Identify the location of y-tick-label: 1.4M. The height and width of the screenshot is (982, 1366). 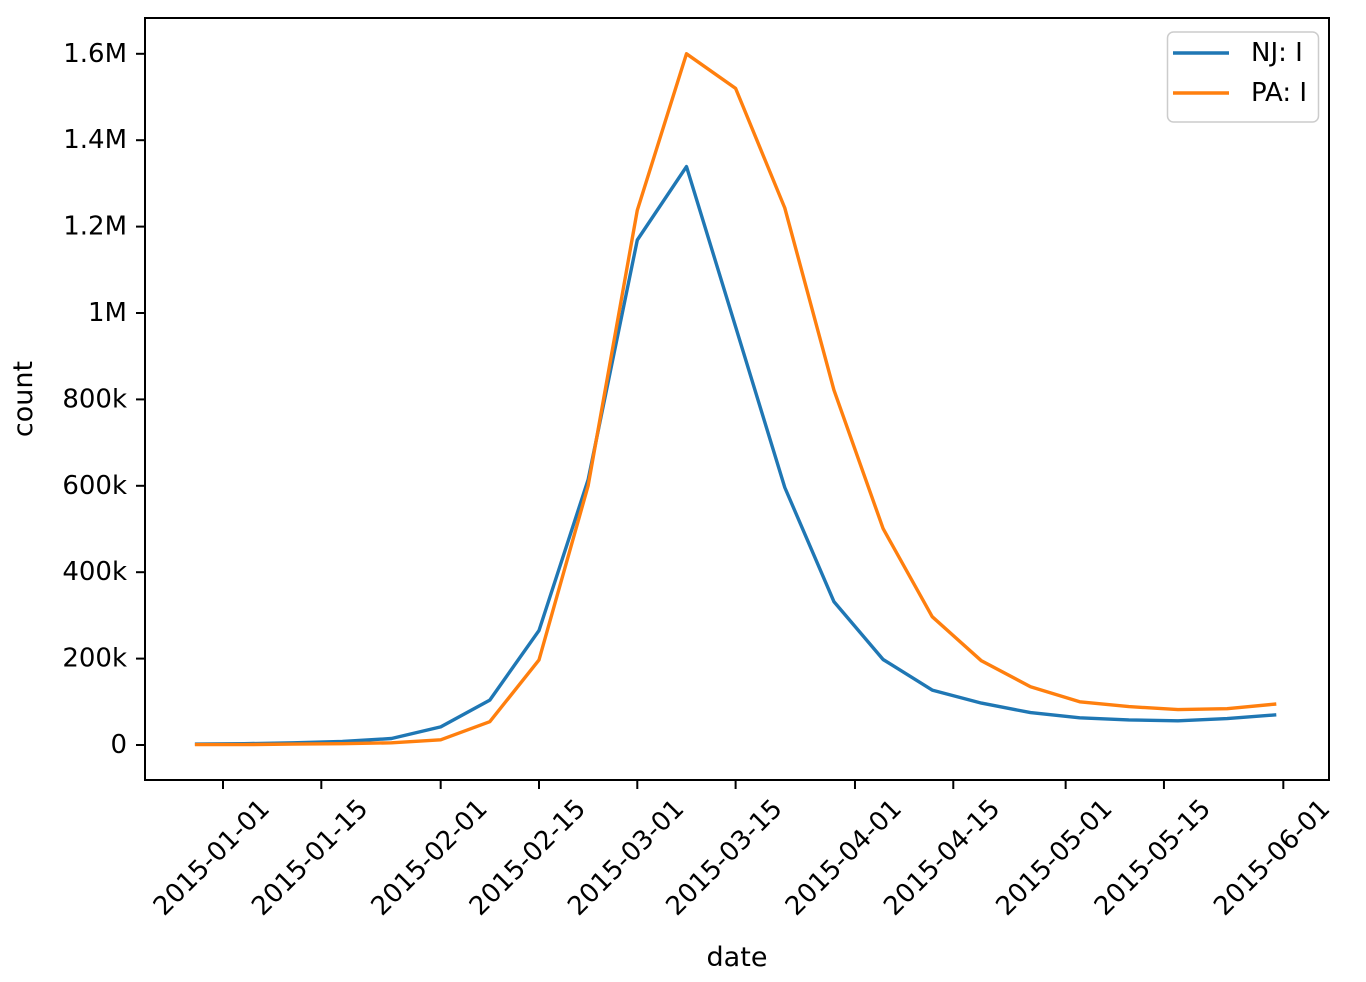
(95, 140).